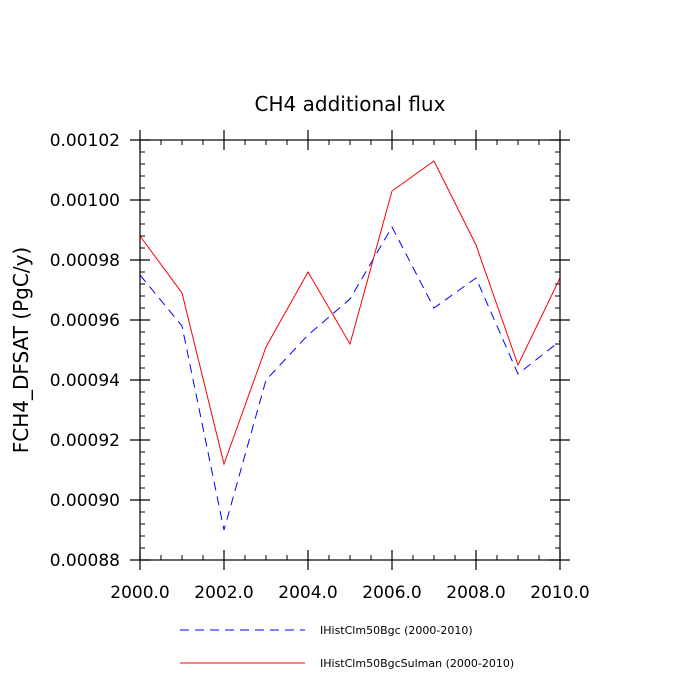 The width and height of the screenshot is (700, 700). What do you see at coordinates (85, 381) in the screenshot?
I see `y-tick-label: 0.00094` at bounding box center [85, 381].